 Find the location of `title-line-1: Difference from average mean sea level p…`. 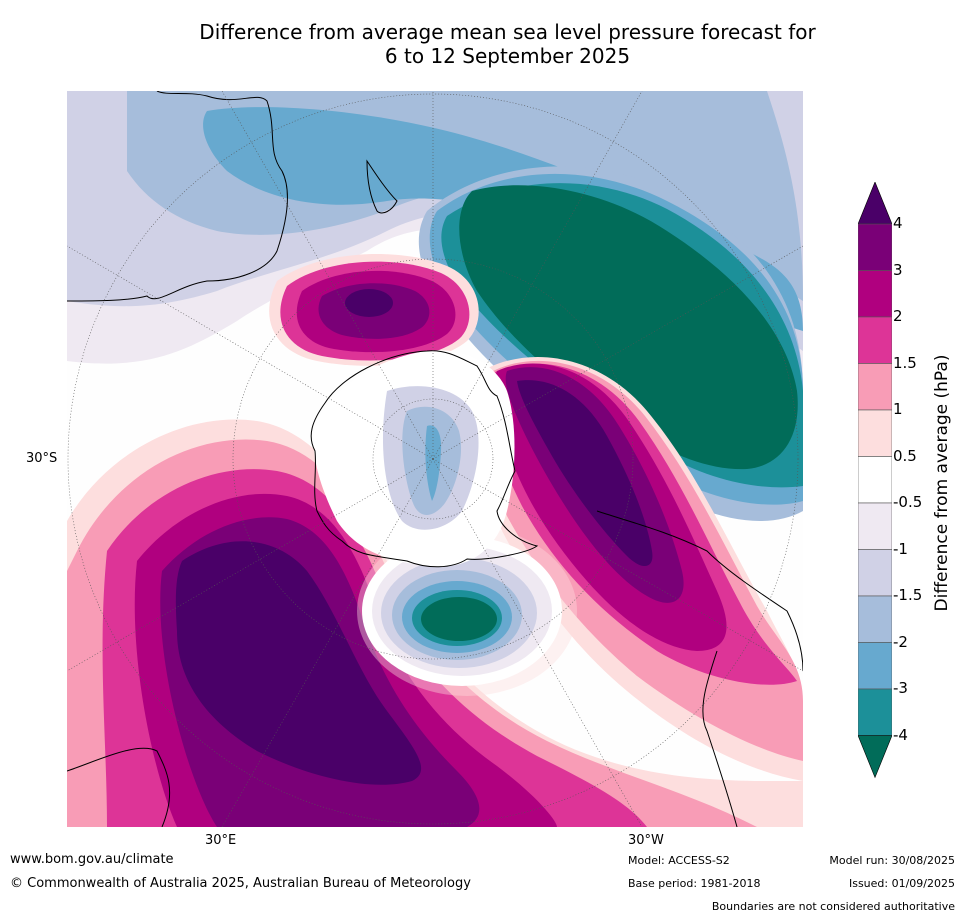

title-line-1: Difference from average mean sea level p… is located at coordinates (507, 32).